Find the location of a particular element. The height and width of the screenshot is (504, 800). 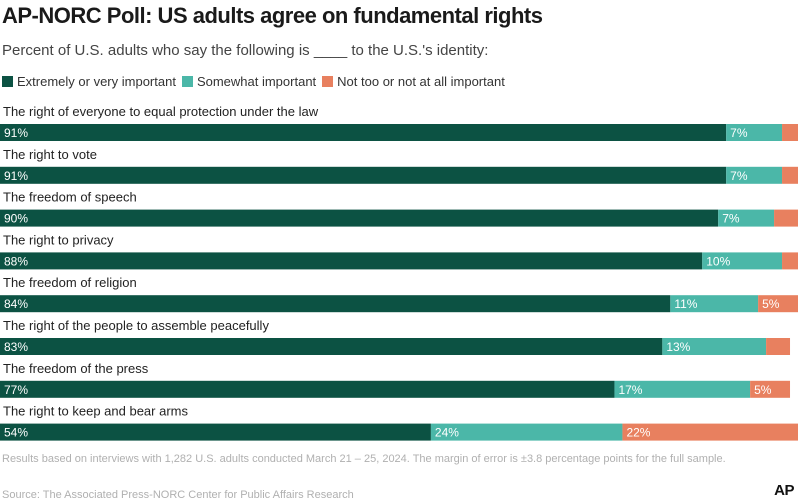

legend-swatch-extremely is located at coordinates (7, 81).